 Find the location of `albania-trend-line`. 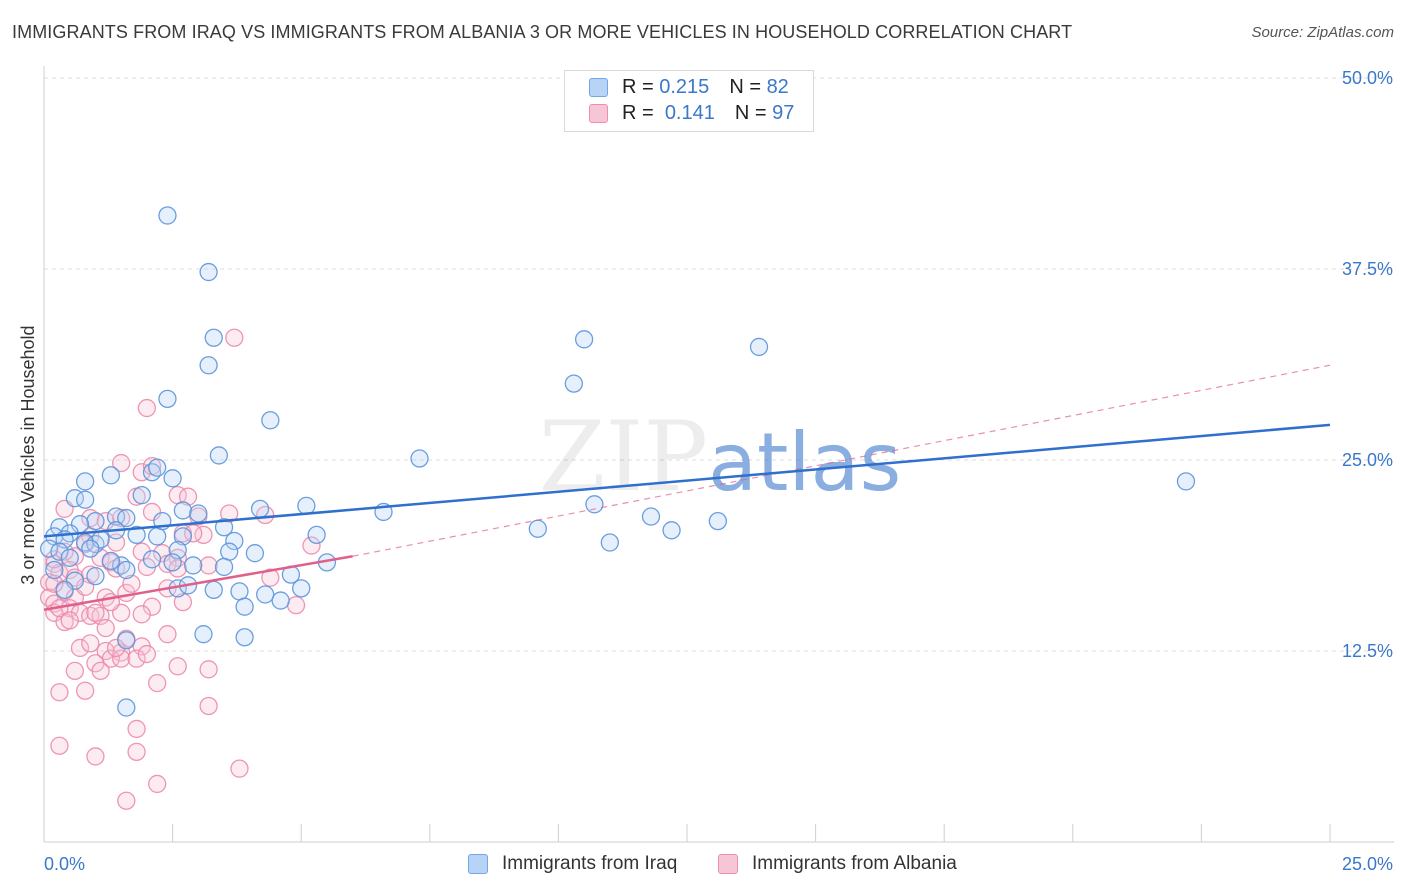

albania-trend-line is located at coordinates (198, 583).